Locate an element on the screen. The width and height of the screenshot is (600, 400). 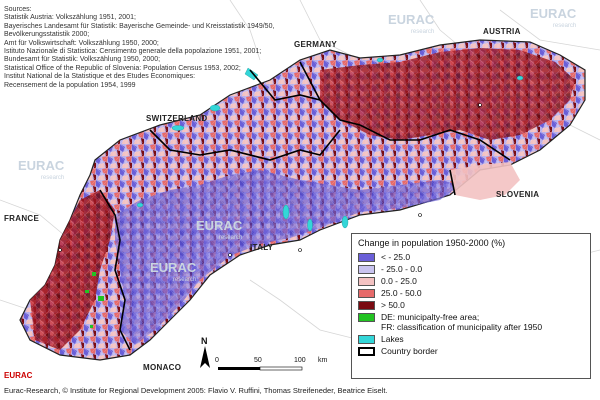
scale-unit: km is located at coordinates (323, 360).